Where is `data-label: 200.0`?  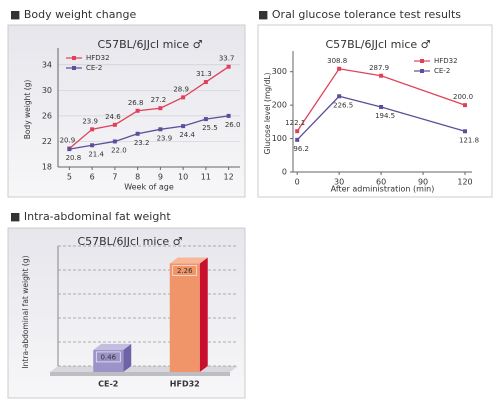
data-label: 200.0 is located at coordinates (463, 97).